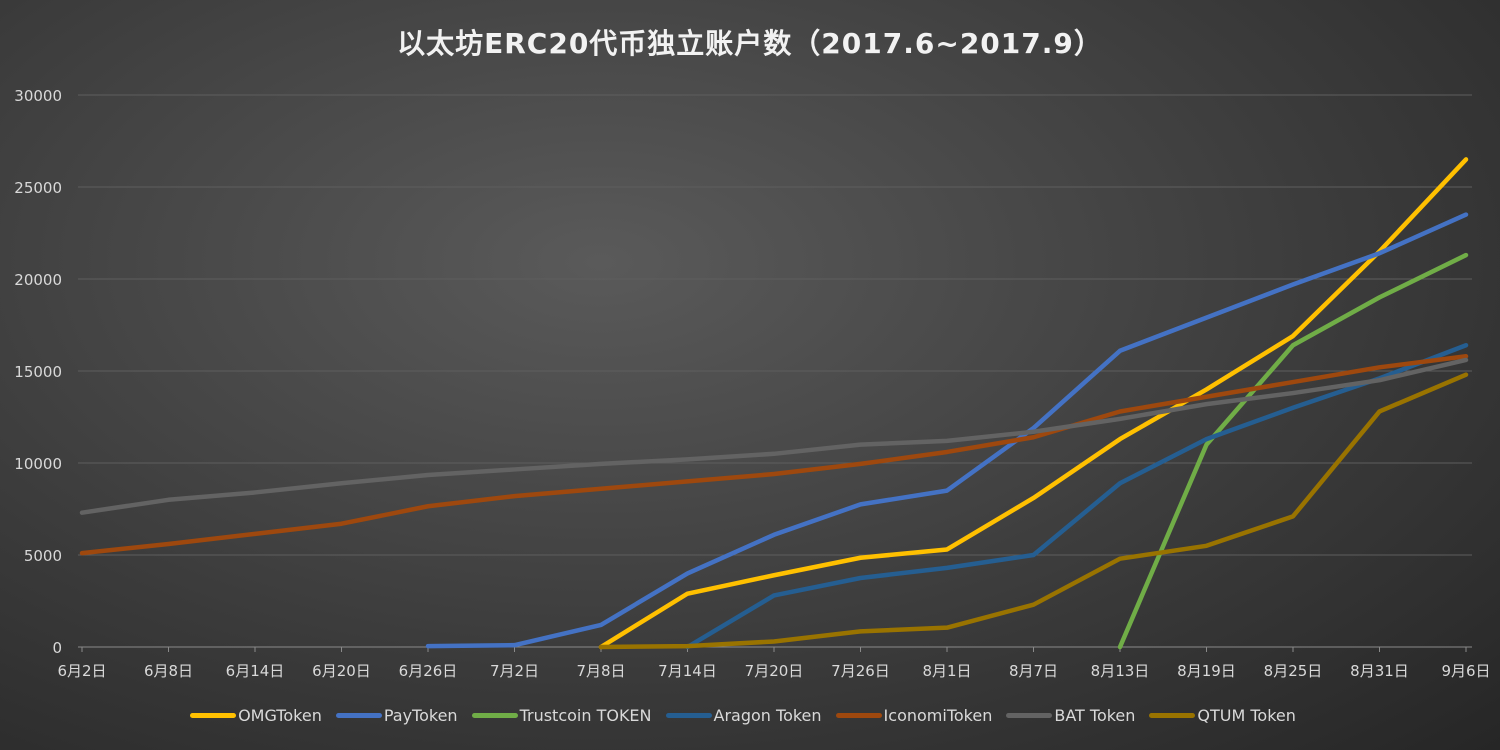 Image resolution: width=1500 pixels, height=750 pixels. Describe the element at coordinates (1465, 671) in the screenshot. I see `x-tick-label: 9月6日` at that location.